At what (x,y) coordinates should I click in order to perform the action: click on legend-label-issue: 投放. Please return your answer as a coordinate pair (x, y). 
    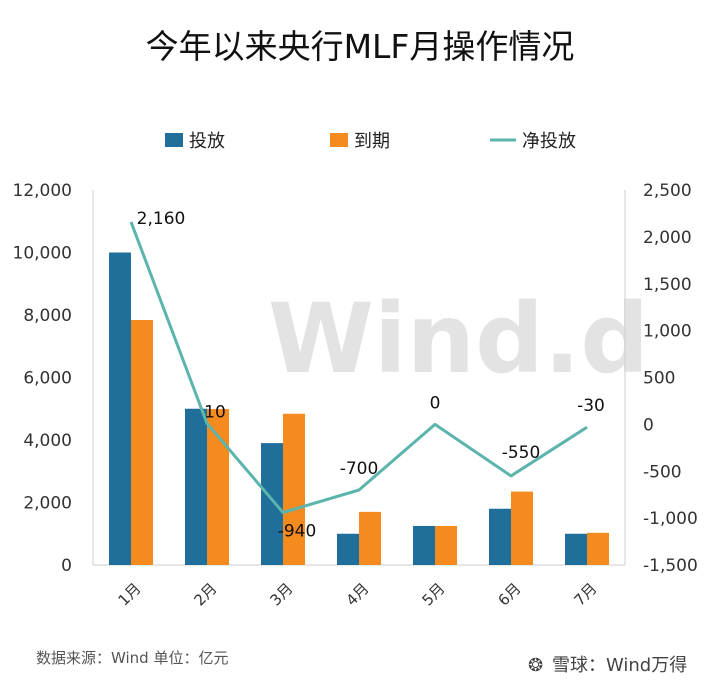
    Looking at the image, I should click on (207, 141).